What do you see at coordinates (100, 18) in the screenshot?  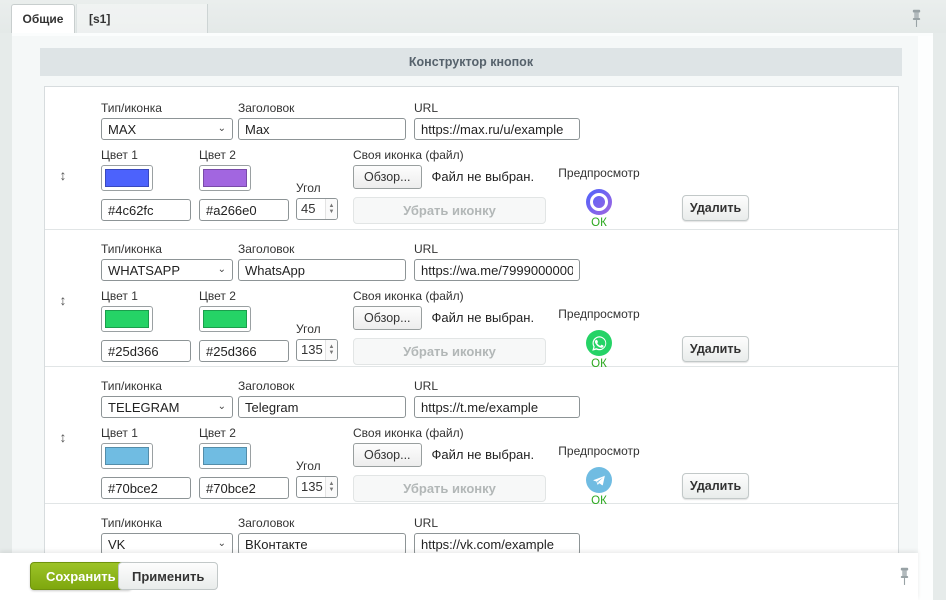 I see `tab-s1-label: [s1]` at bounding box center [100, 18].